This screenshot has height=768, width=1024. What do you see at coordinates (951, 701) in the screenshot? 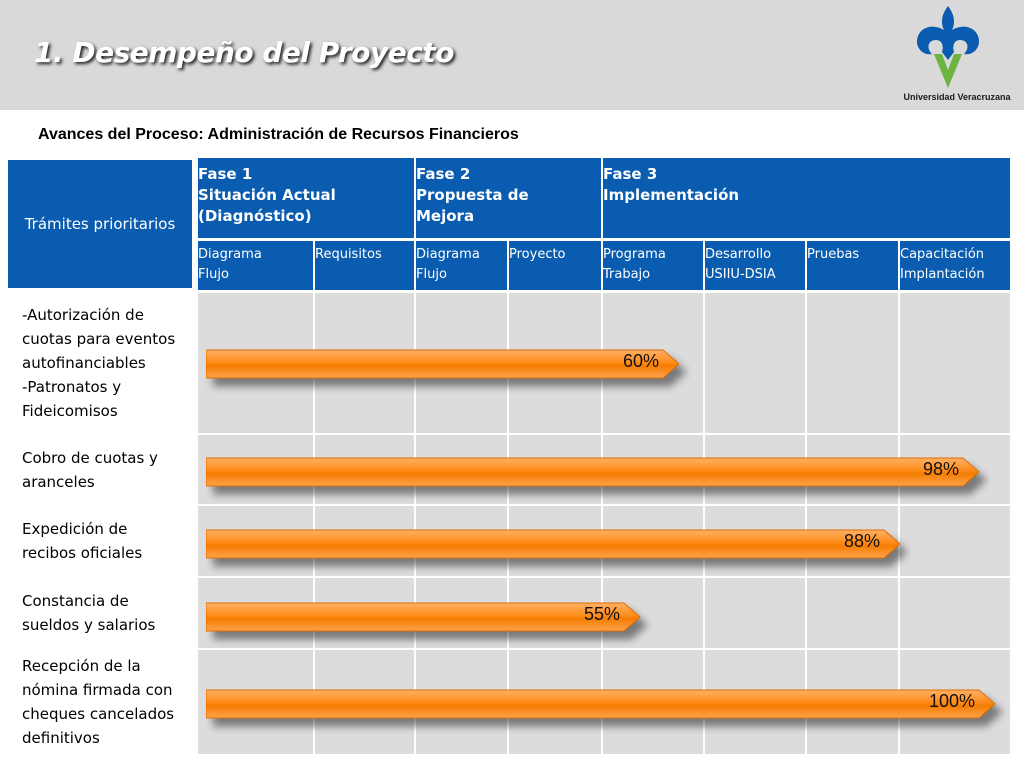
I see `progress-label: 100%` at bounding box center [951, 701].